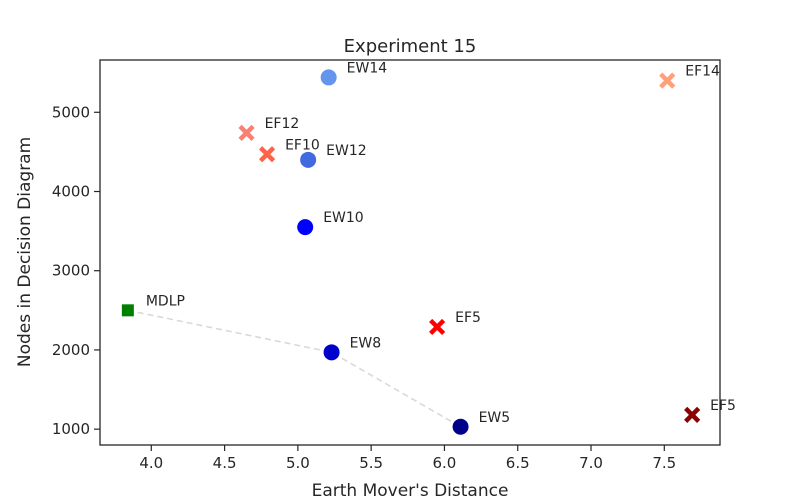  Describe the element at coordinates (71, 112) in the screenshot. I see `y-tick-label: 5000` at that location.